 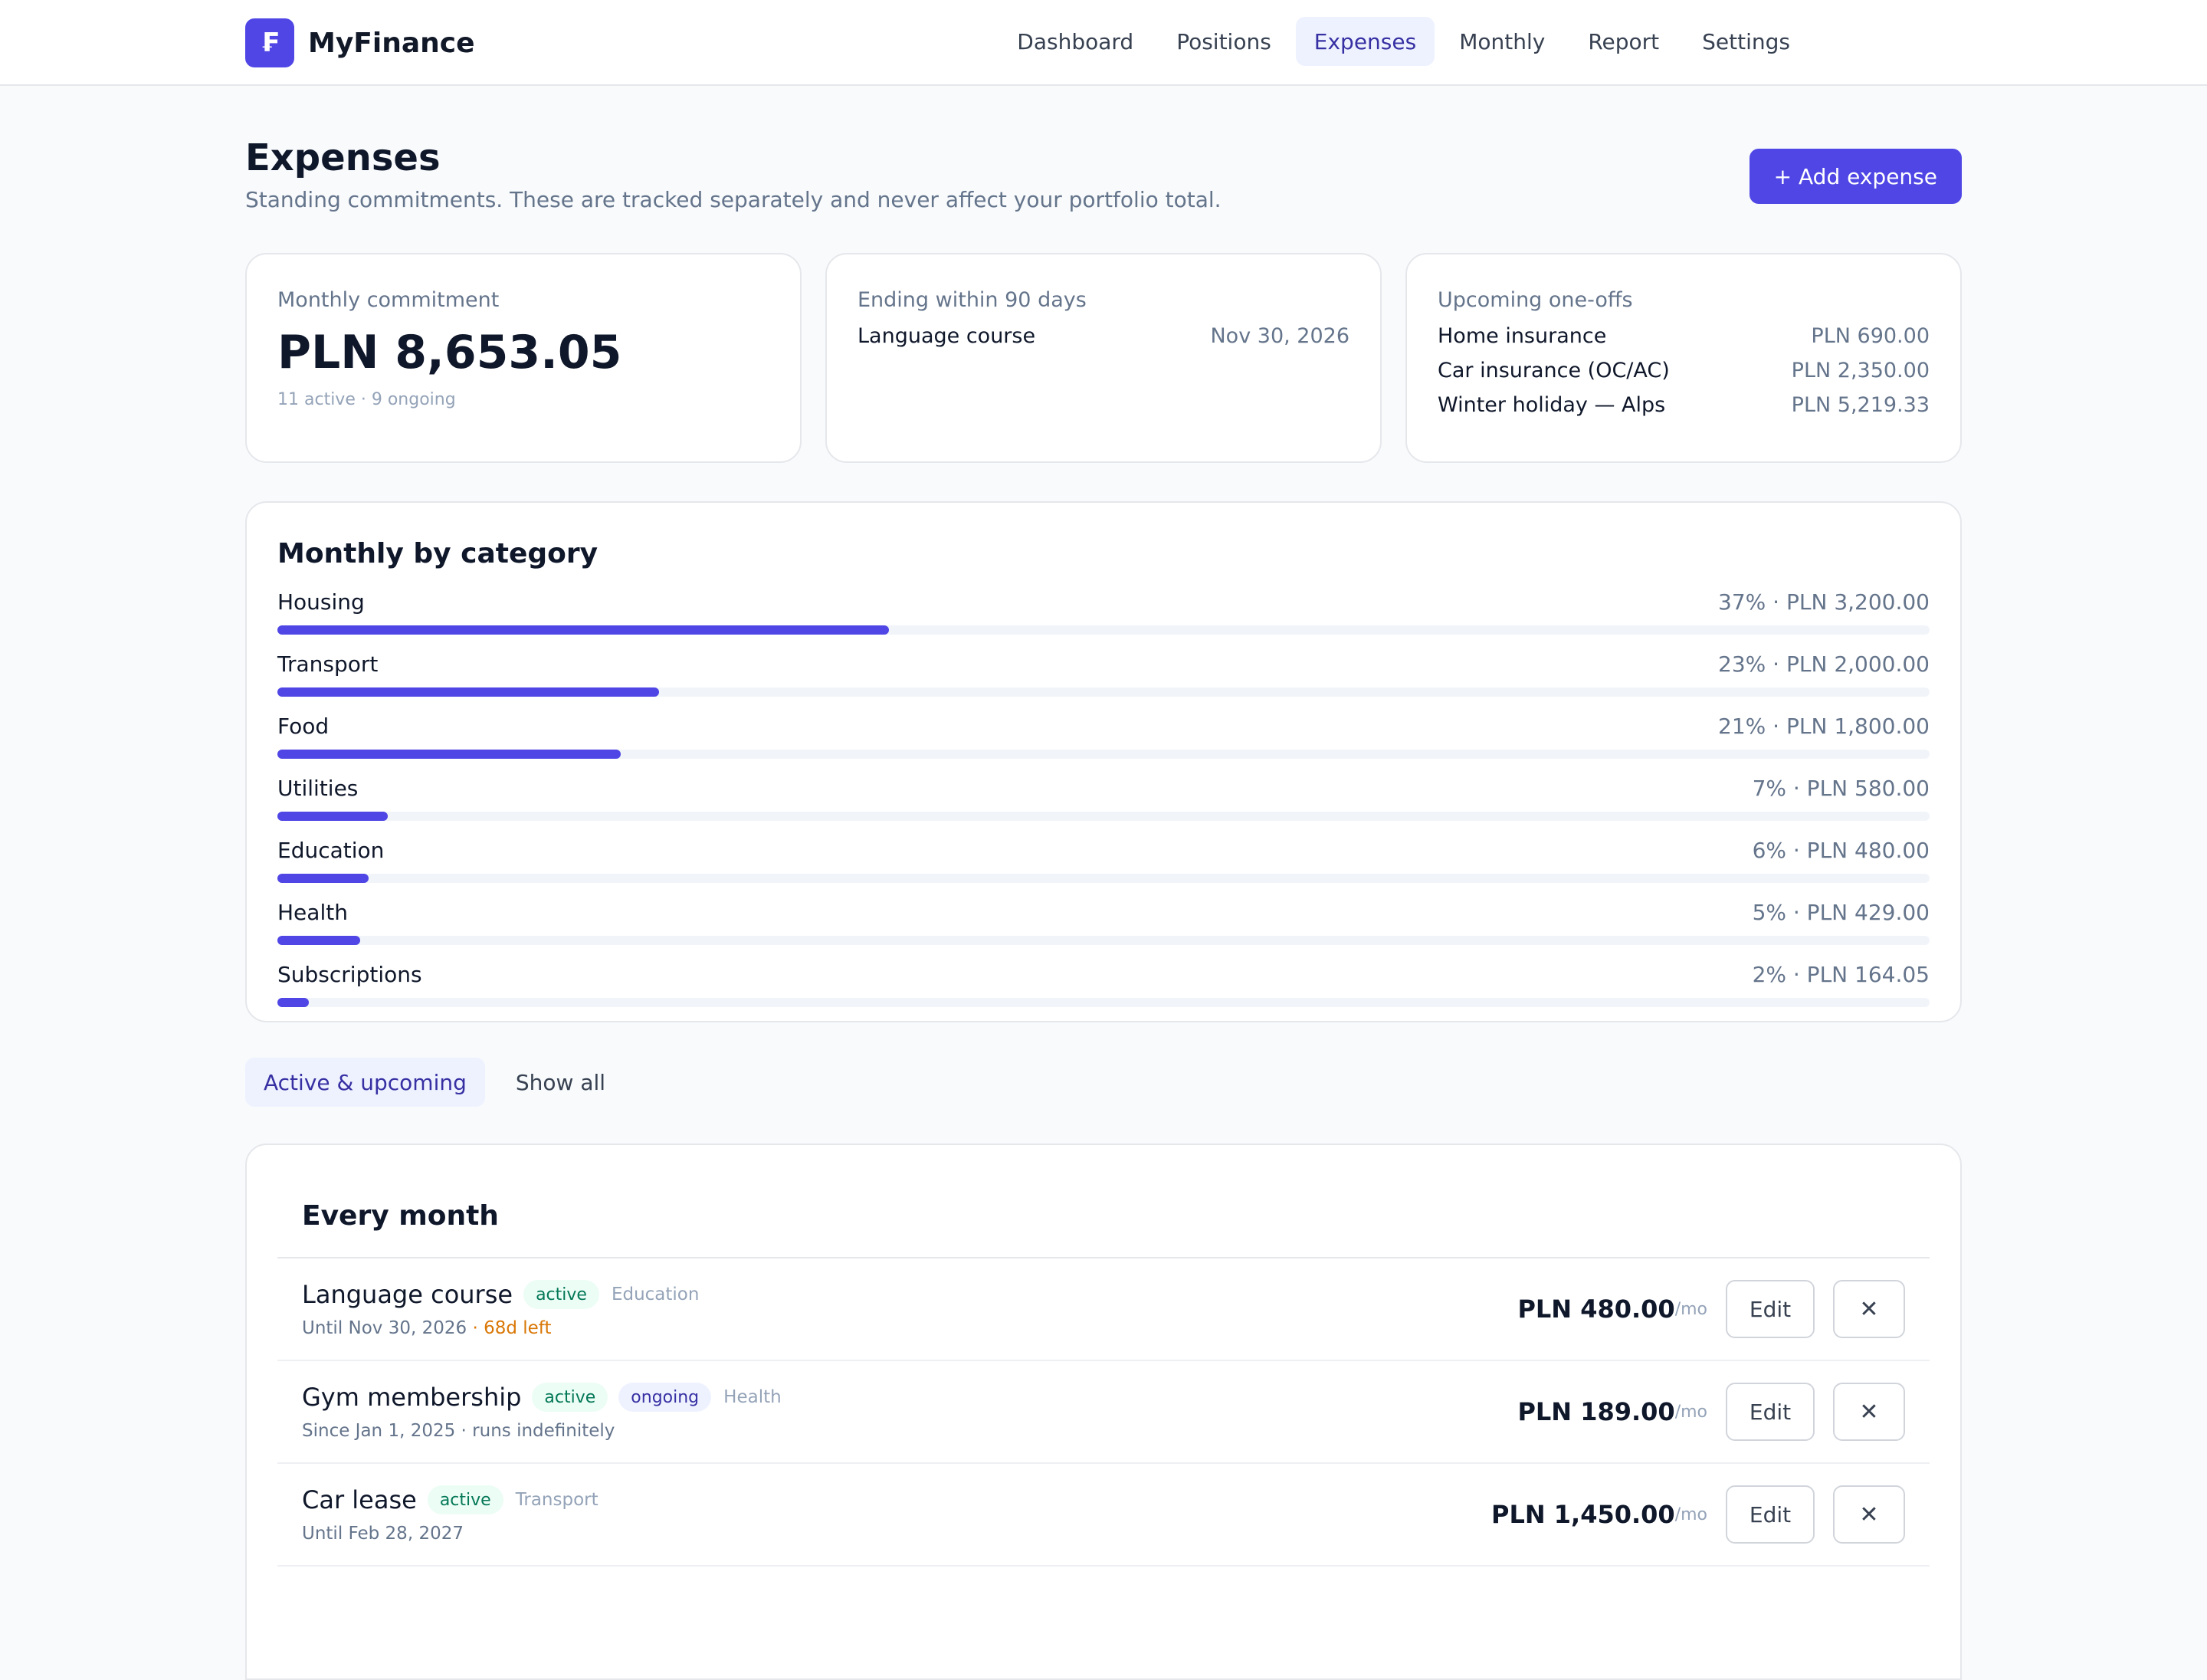 I want to click on expense-category: Health, so click(x=752, y=1397).